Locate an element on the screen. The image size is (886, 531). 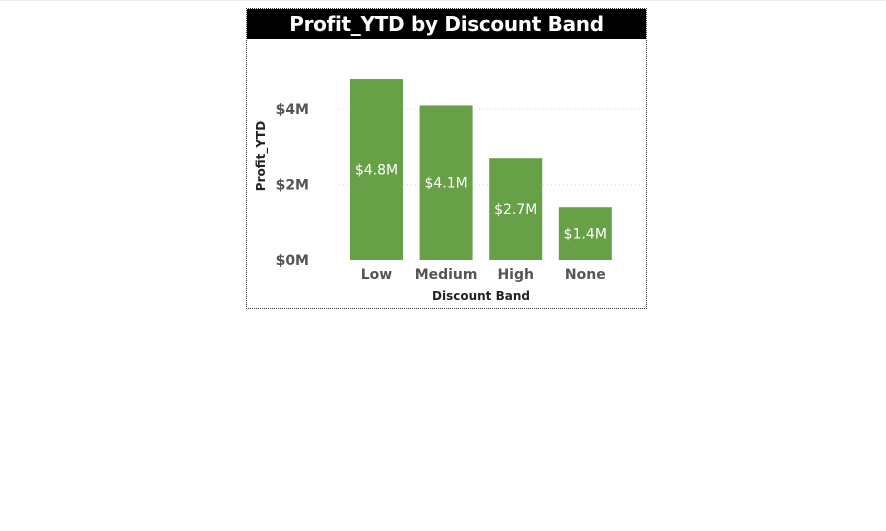
chart-title: Profit_YTD by Discount Band is located at coordinates (446, 24).